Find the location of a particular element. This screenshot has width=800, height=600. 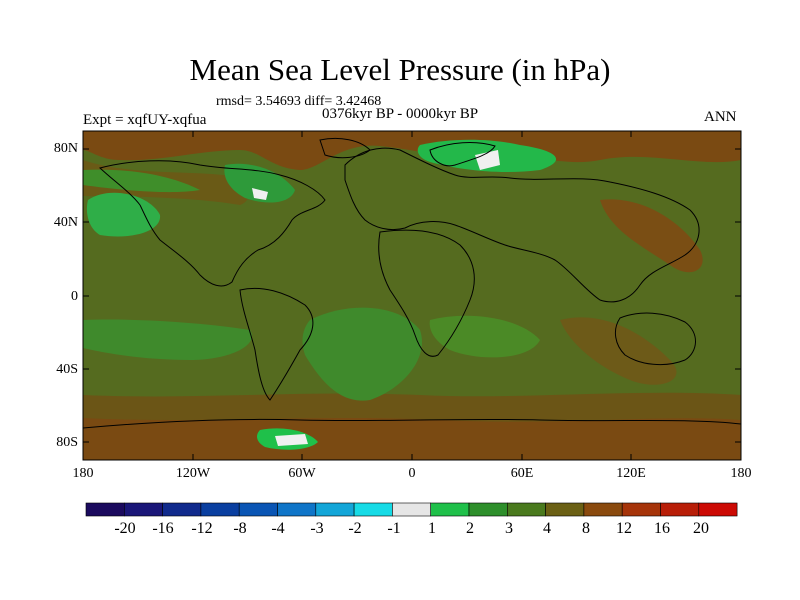

colorbar-label-5: -4 is located at coordinates (278, 528).